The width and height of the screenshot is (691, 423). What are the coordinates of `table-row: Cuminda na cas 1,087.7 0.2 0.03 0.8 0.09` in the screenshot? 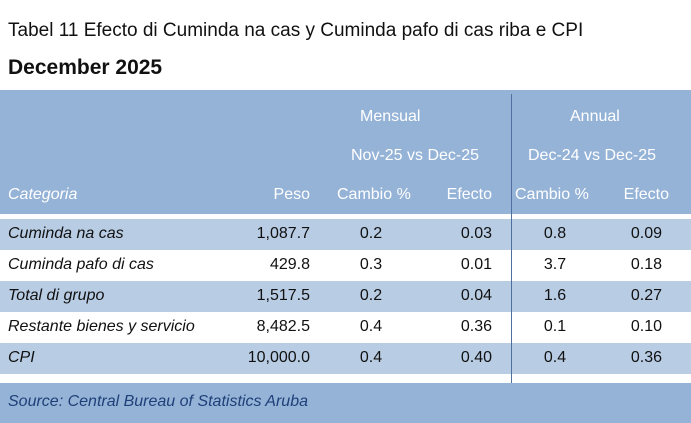 It's located at (345, 234).